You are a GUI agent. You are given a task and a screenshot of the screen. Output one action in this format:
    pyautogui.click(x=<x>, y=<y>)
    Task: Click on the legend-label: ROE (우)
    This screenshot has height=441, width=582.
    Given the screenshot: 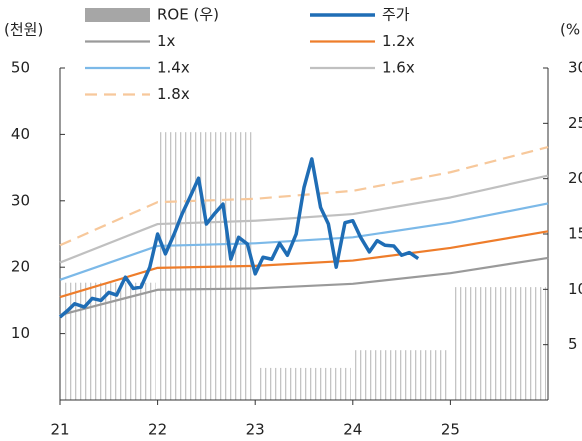 What is the action you would take?
    pyautogui.click(x=188, y=15)
    